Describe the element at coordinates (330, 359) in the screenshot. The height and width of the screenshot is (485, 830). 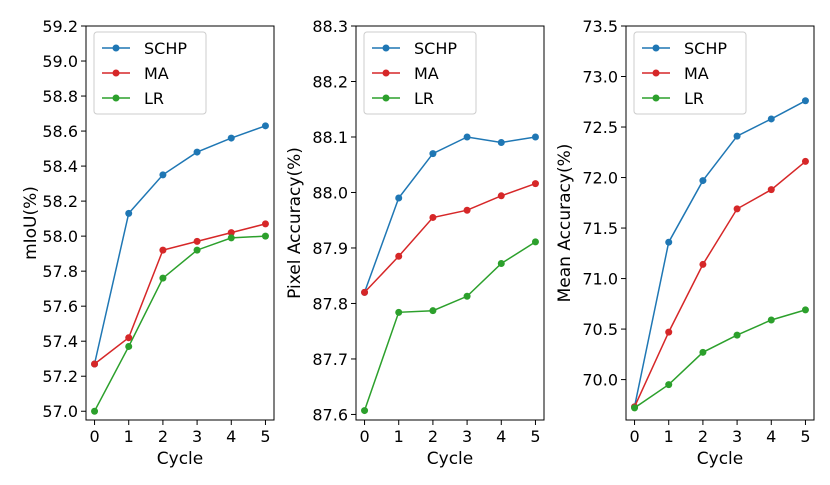
I see `y-tick-label: 87.7` at that location.